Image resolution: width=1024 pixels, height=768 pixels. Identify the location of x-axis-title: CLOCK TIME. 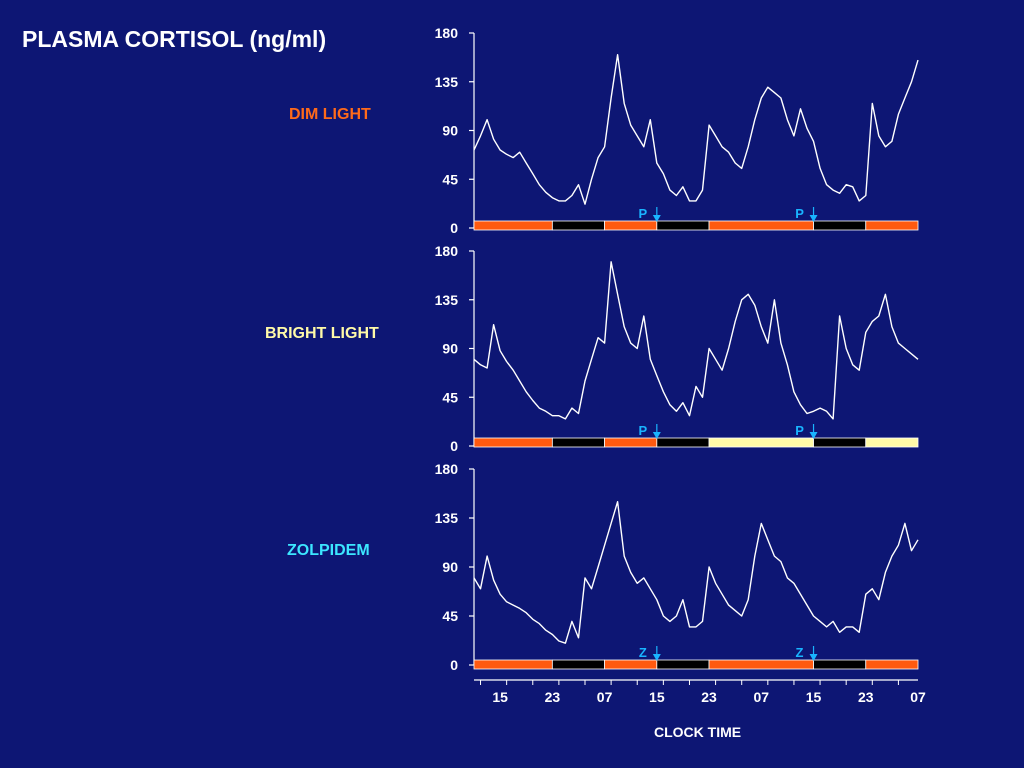
(698, 732).